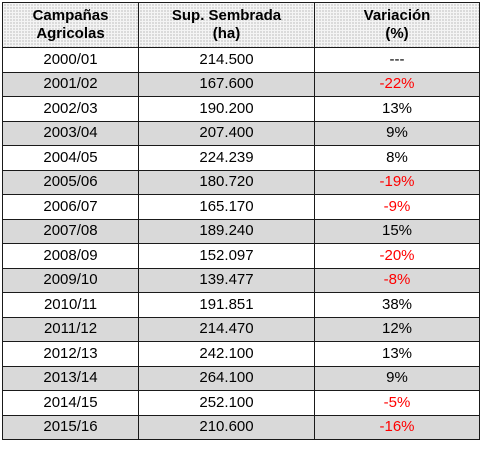 This screenshot has height=470, width=484. I want to click on table-row: 2009/10 139.477 -8%, so click(241, 280).